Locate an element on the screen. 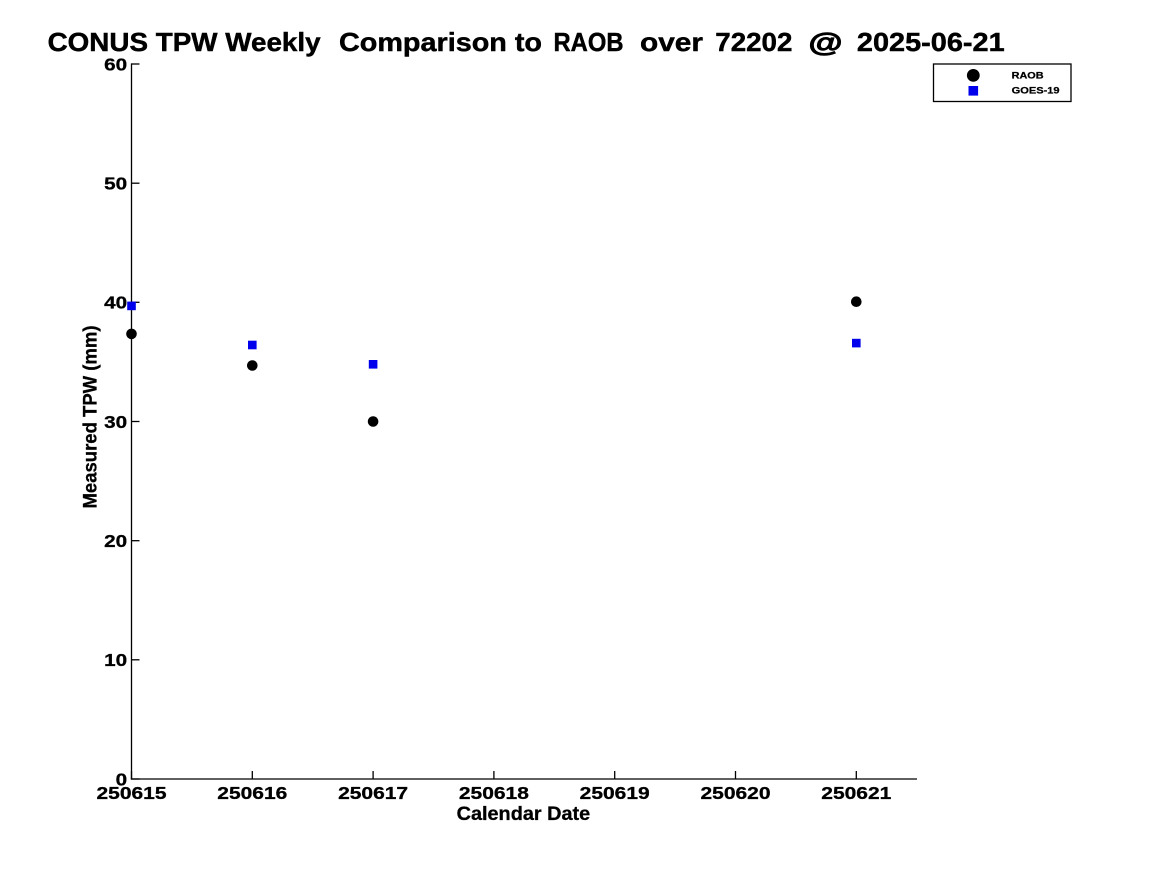 The image size is (1167, 875). svg-text: CONUS TPW Weekly is located at coordinates (185, 42).